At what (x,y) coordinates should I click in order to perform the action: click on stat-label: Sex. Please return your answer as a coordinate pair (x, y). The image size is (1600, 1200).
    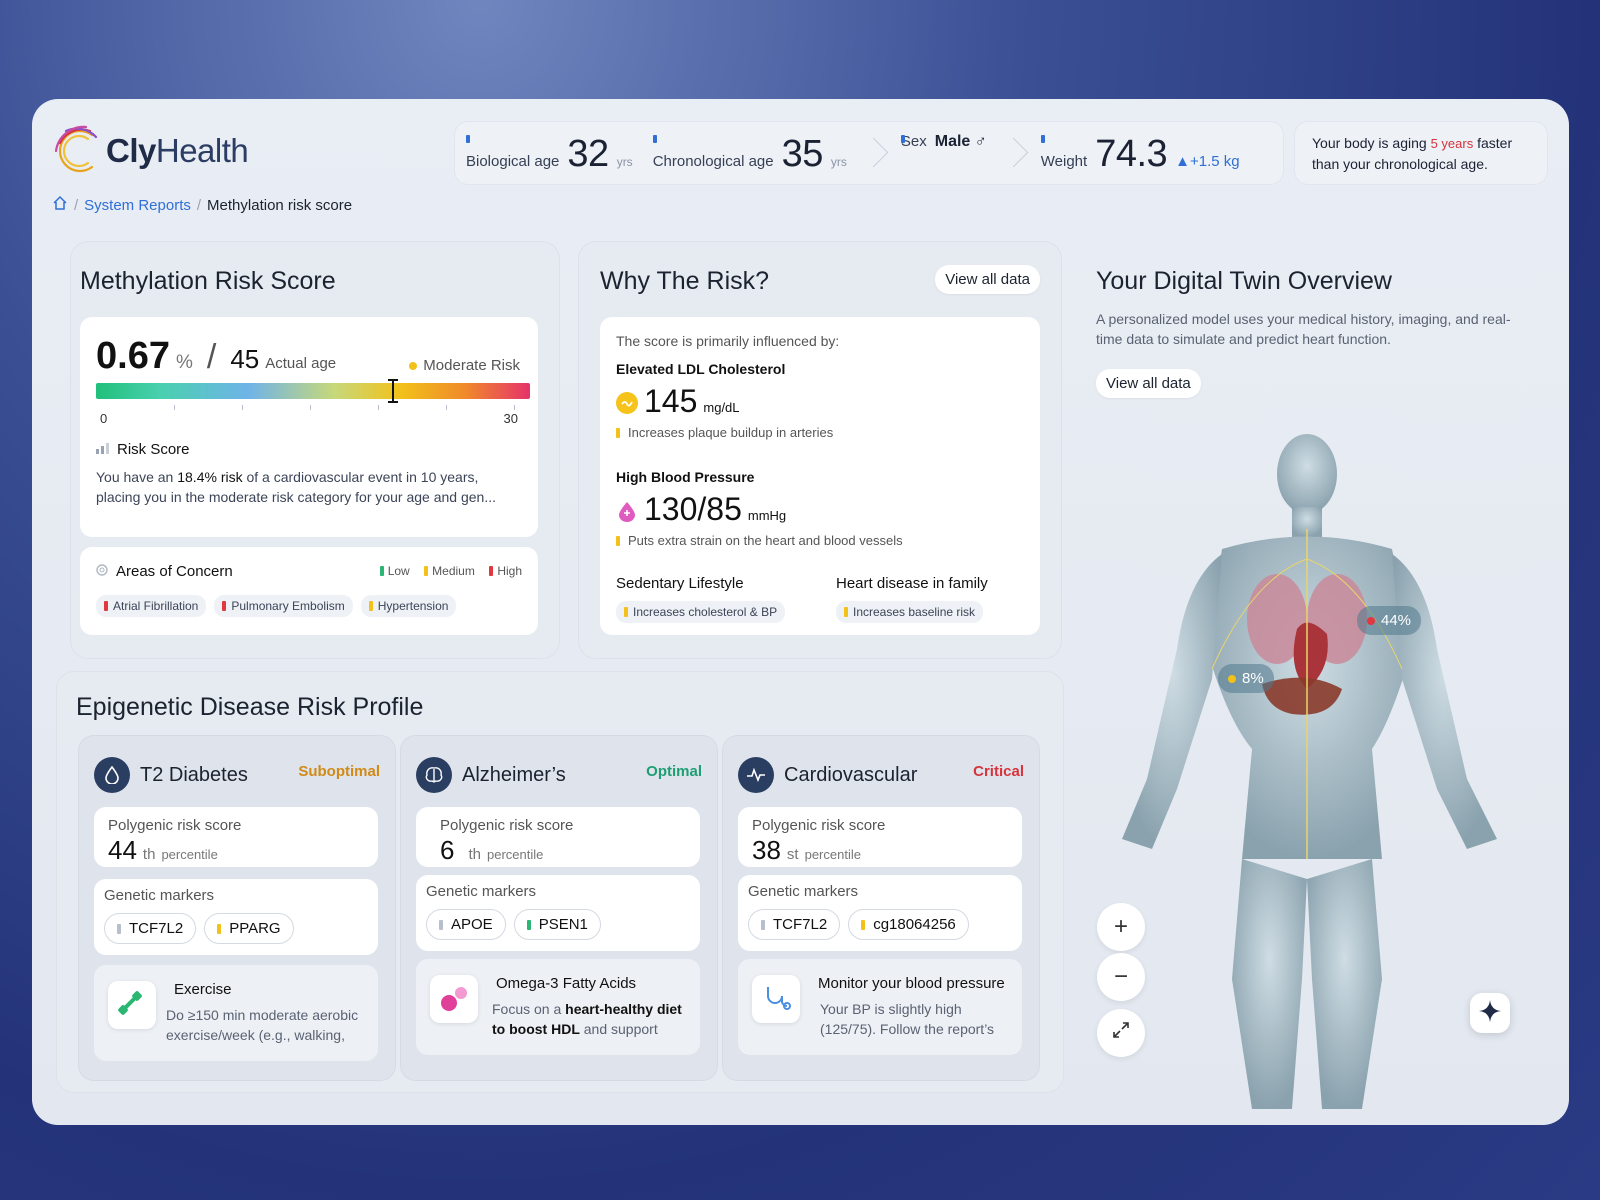
    Looking at the image, I should click on (913, 141).